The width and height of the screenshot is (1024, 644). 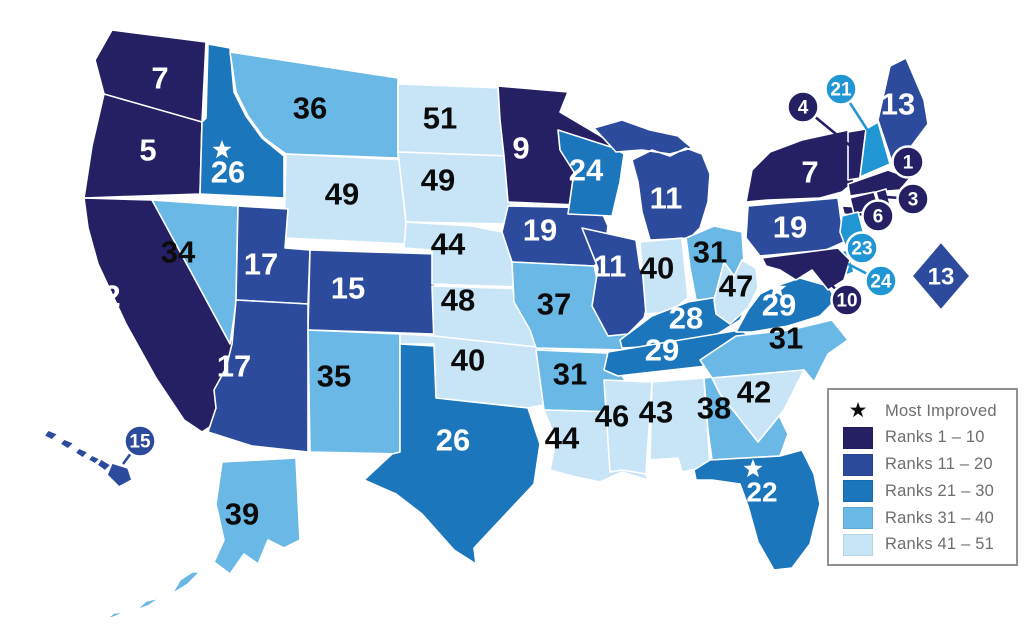 I want to click on state-rank-label-sd: 49, so click(x=438, y=180).